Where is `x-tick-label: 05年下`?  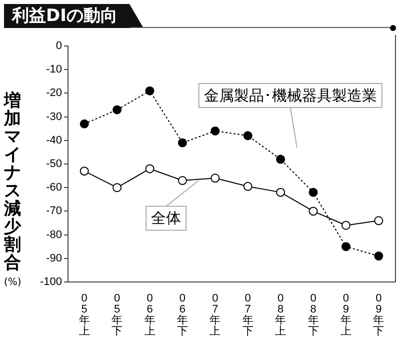
x-tick-label: 05年下 is located at coordinates (117, 315).